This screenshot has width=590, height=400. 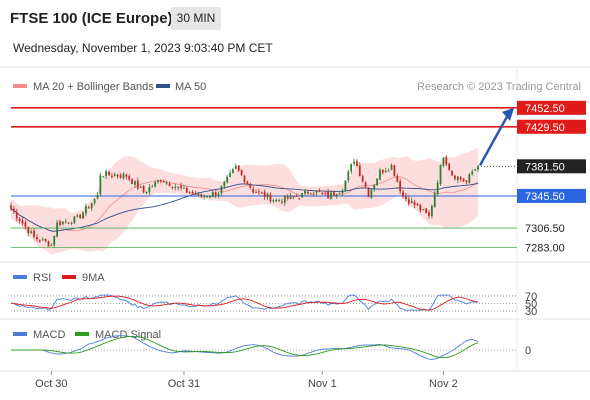 I want to click on forecast-arrow, so click(x=494, y=140).